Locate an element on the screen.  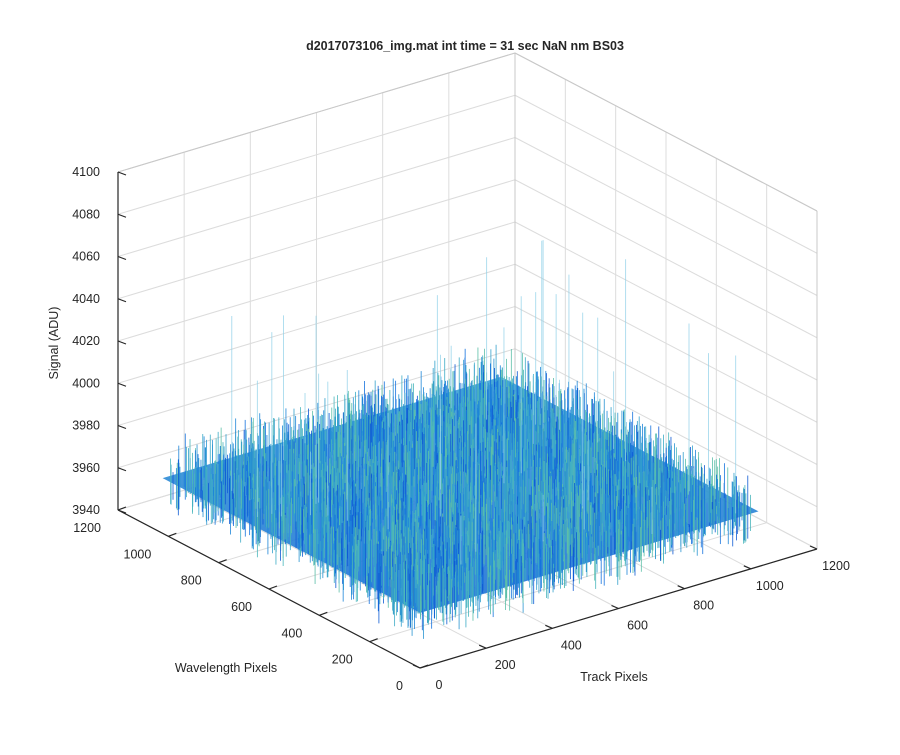
x-tick-label: 600 is located at coordinates (637, 626).